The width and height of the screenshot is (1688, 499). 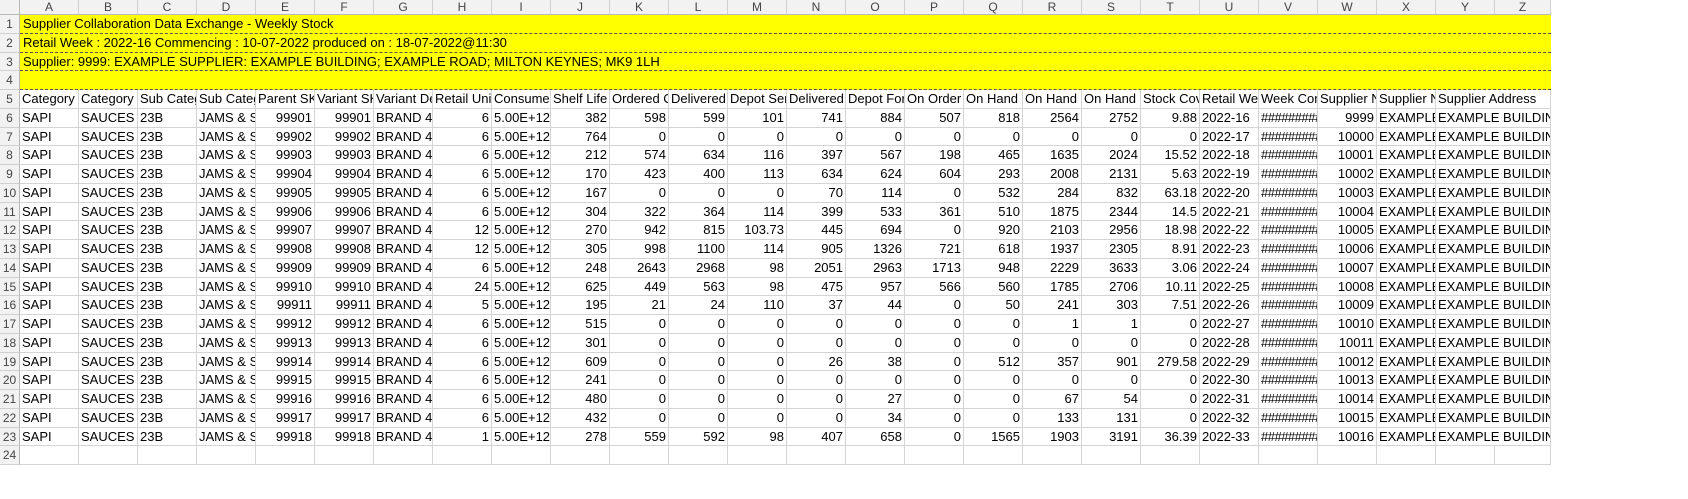 I want to click on column-header-o: O, so click(x=875, y=7).